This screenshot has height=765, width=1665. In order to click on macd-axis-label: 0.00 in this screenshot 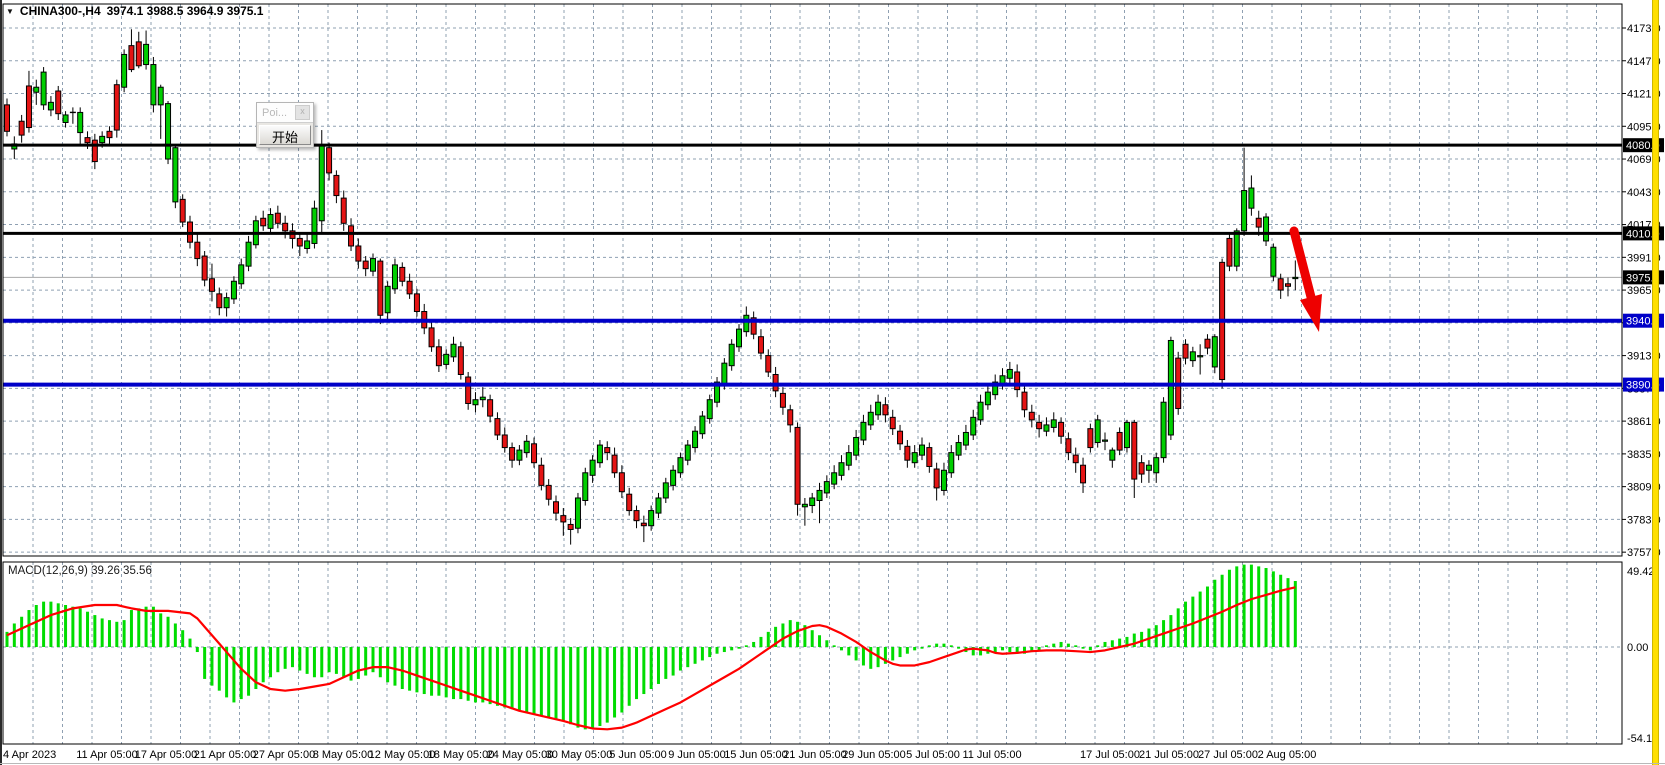, I will do `click(1637, 648)`.